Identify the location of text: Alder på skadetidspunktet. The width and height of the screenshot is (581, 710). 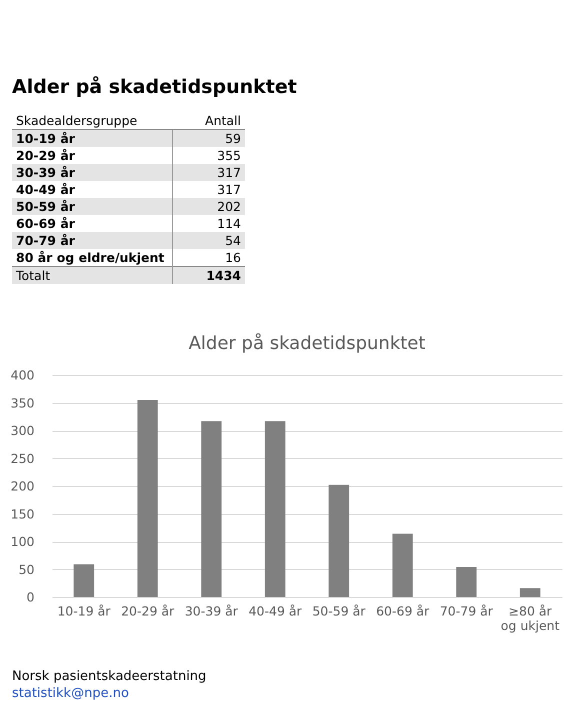
(154, 87).